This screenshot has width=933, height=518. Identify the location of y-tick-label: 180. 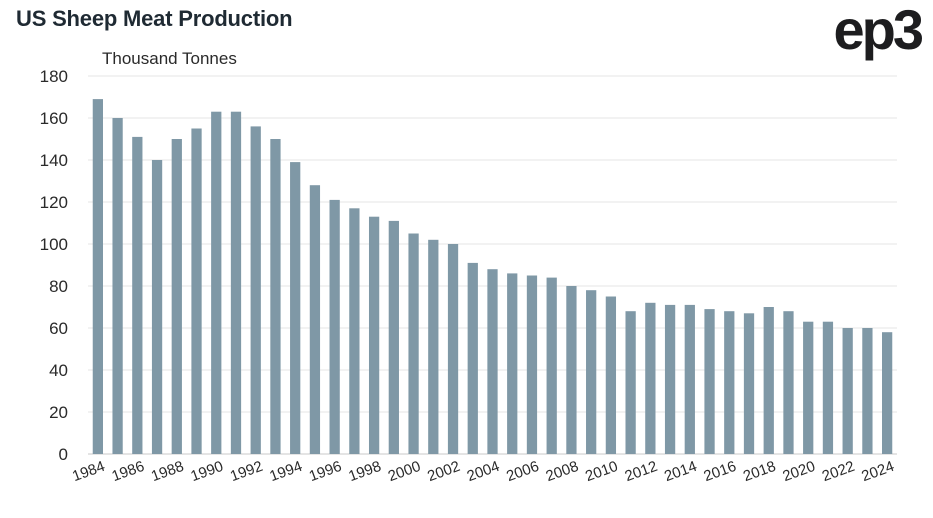
(54, 76).